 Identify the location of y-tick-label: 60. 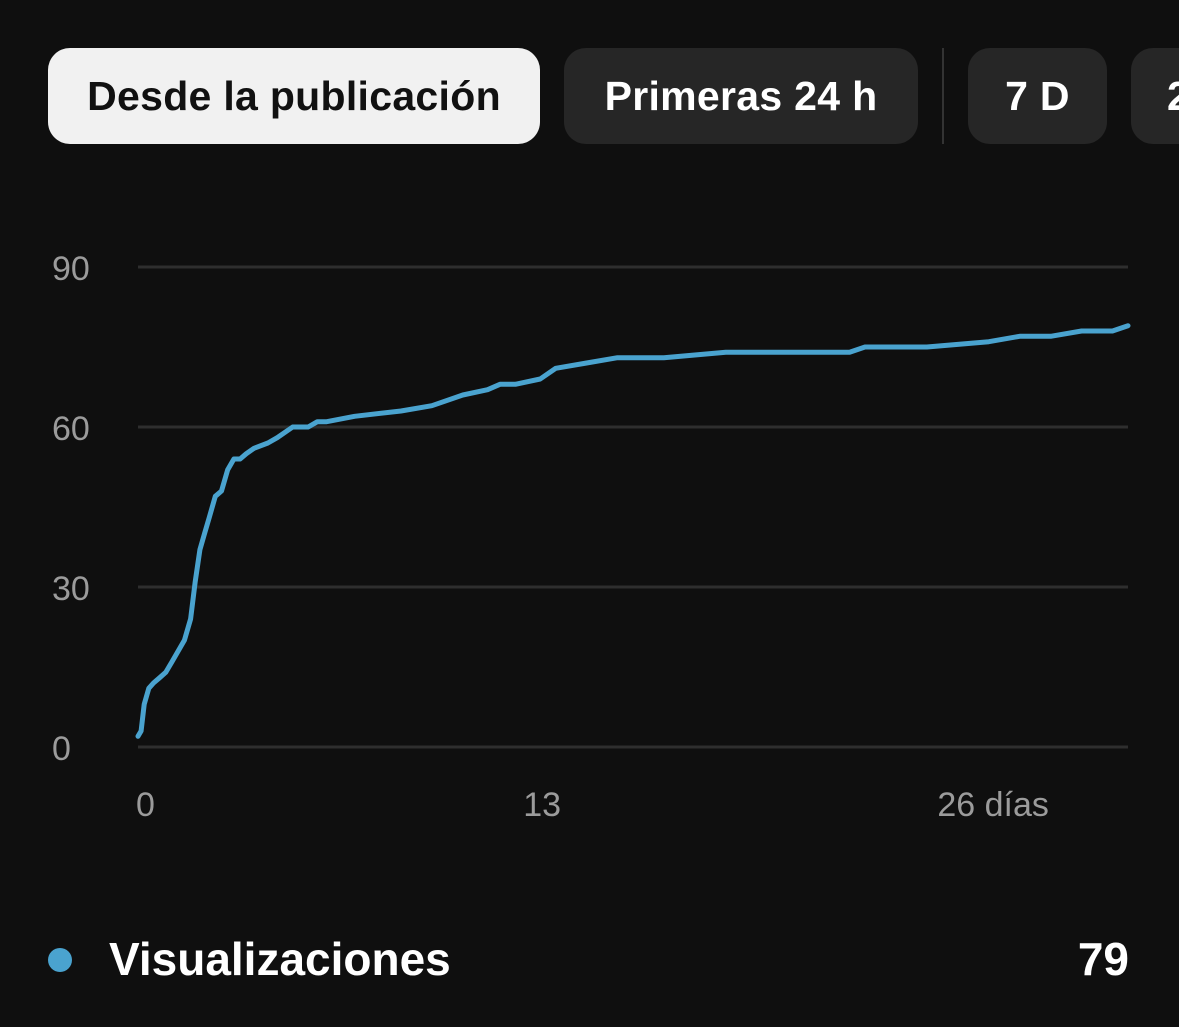
(71, 429).